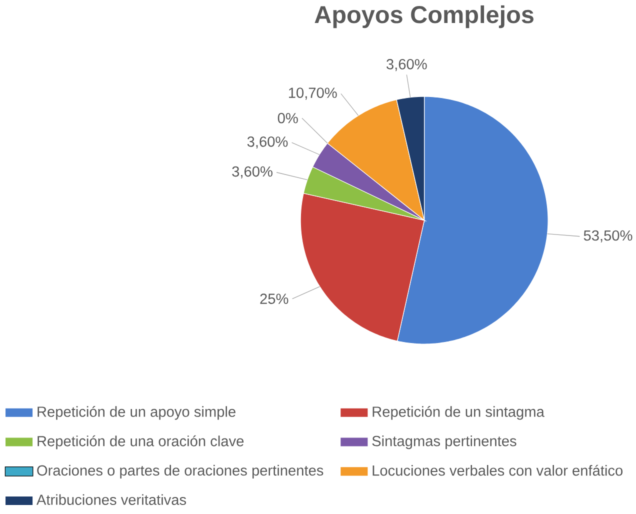  Describe the element at coordinates (137, 413) in the screenshot. I see `legend-label: Repetición de un apoyo simple` at that location.